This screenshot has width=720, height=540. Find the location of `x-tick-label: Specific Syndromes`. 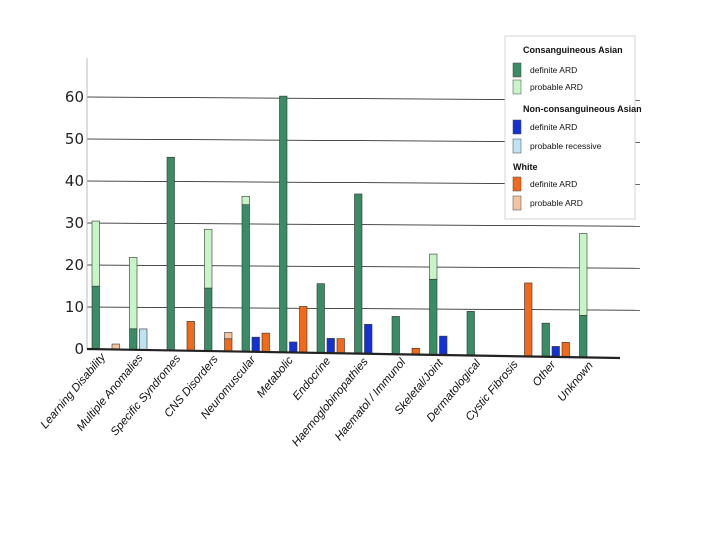

x-tick-label: Specific Syndromes is located at coordinates (146, 396).